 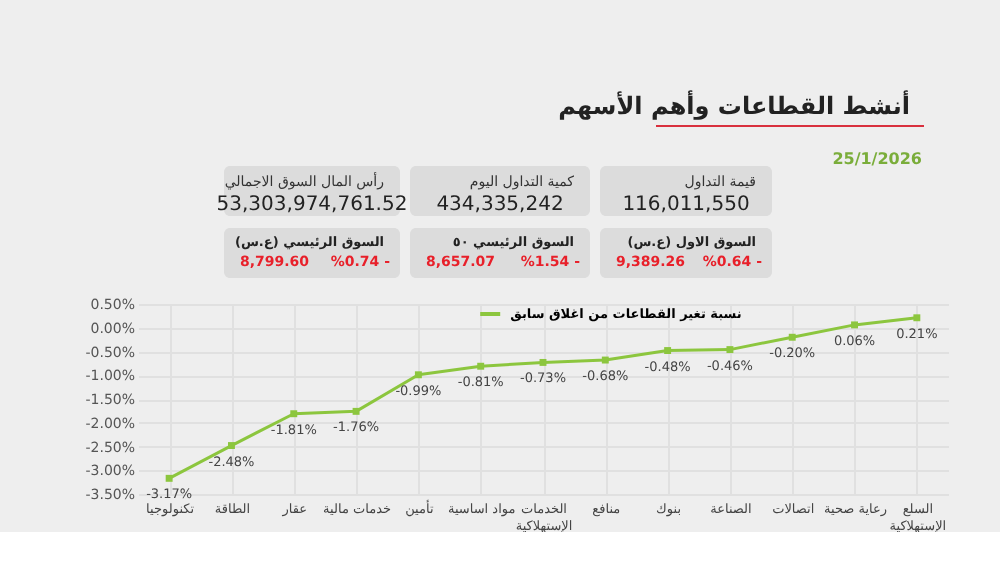 What do you see at coordinates (734, 105) in the screenshot?
I see `chart-title: أنشط القطاعات وأهم الأسهم` at bounding box center [734, 105].